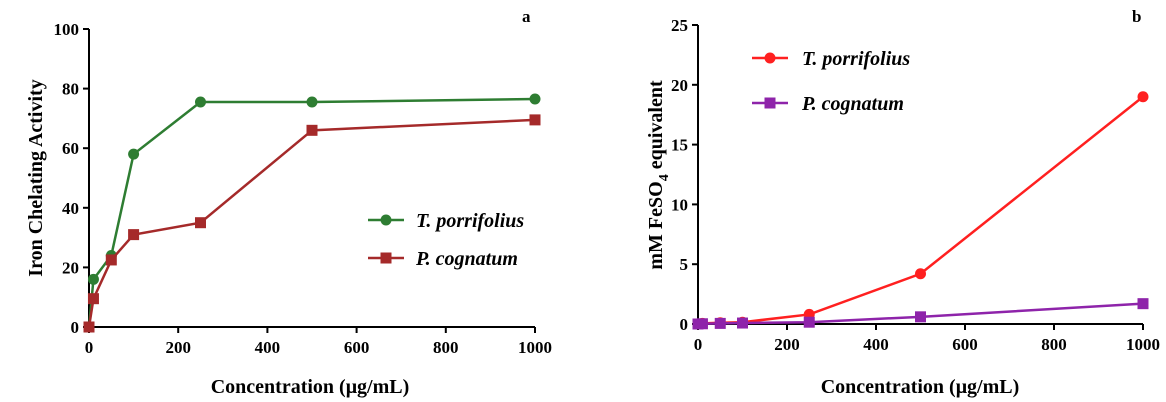 The width and height of the screenshot is (1166, 402). What do you see at coordinates (526, 16) in the screenshot?
I see `panel-letter: a` at bounding box center [526, 16].